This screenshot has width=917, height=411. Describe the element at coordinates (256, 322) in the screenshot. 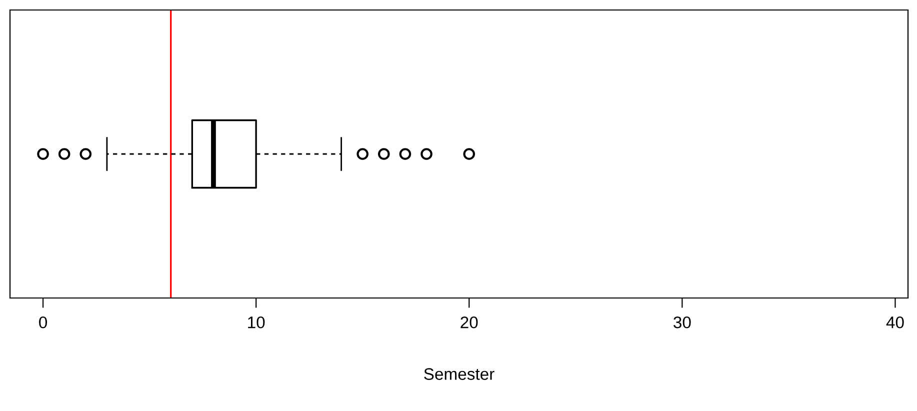

I see `x-tick-label: 10` at that location.